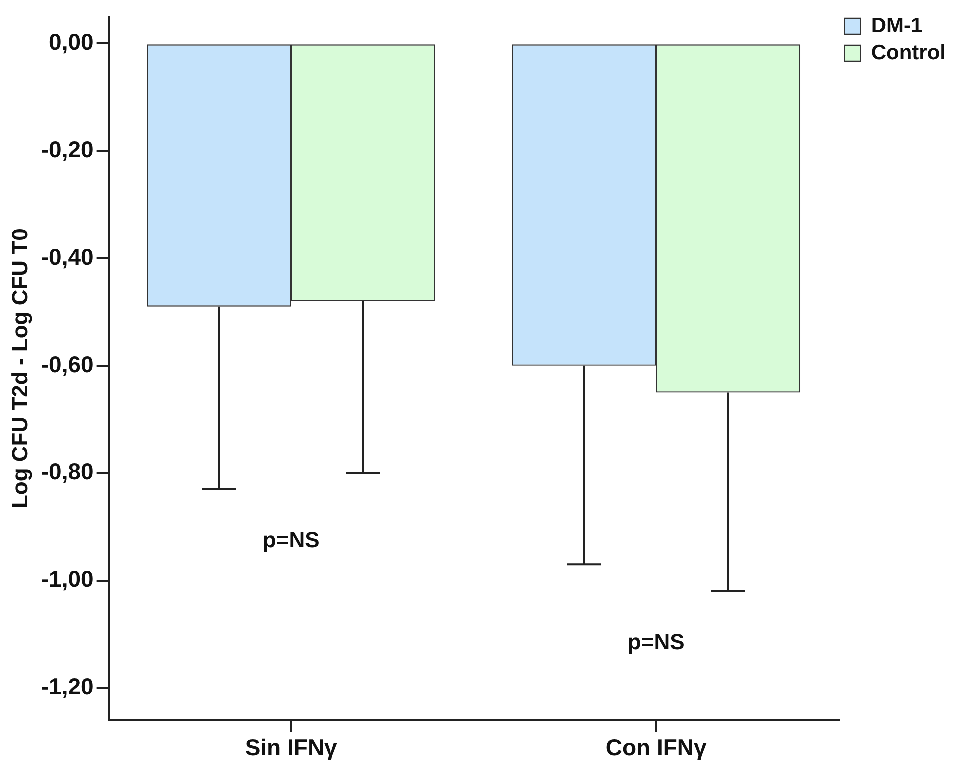 The width and height of the screenshot is (956, 770). Describe the element at coordinates (67, 257) in the screenshot. I see `y-tick-label: -0,40` at that location.